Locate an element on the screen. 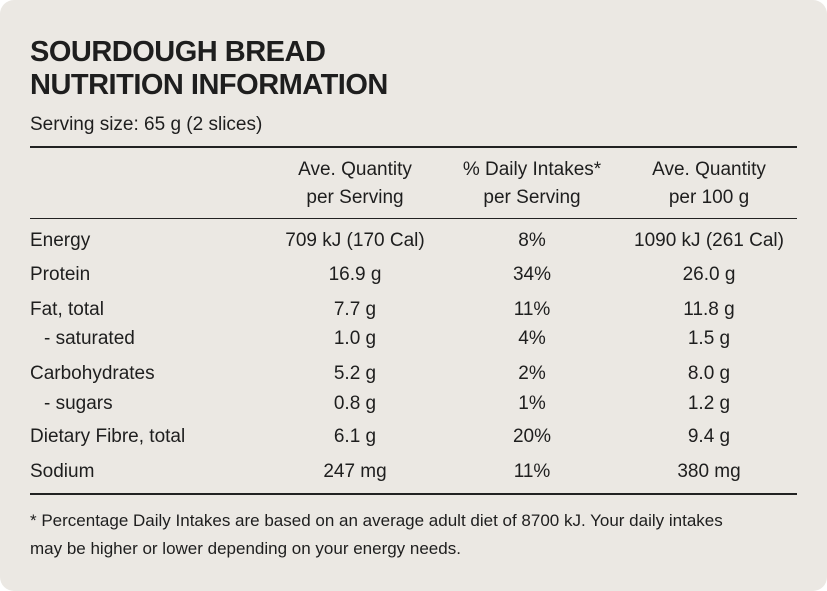  row-label: Protein is located at coordinates (60, 274).